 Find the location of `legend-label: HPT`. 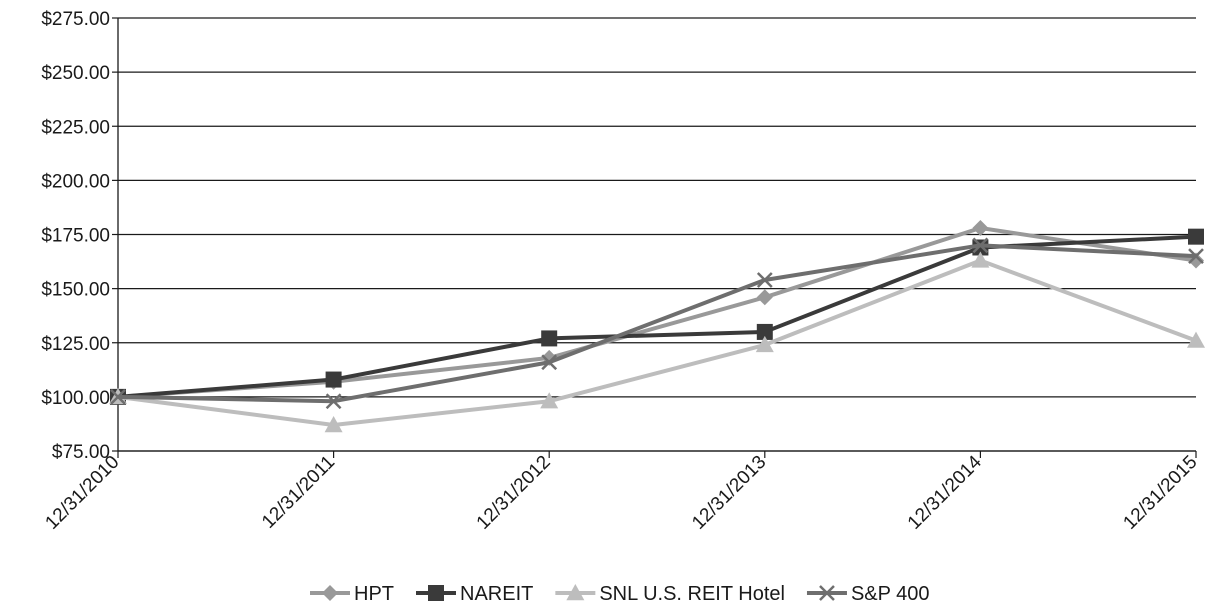

legend-label: HPT is located at coordinates (374, 594).